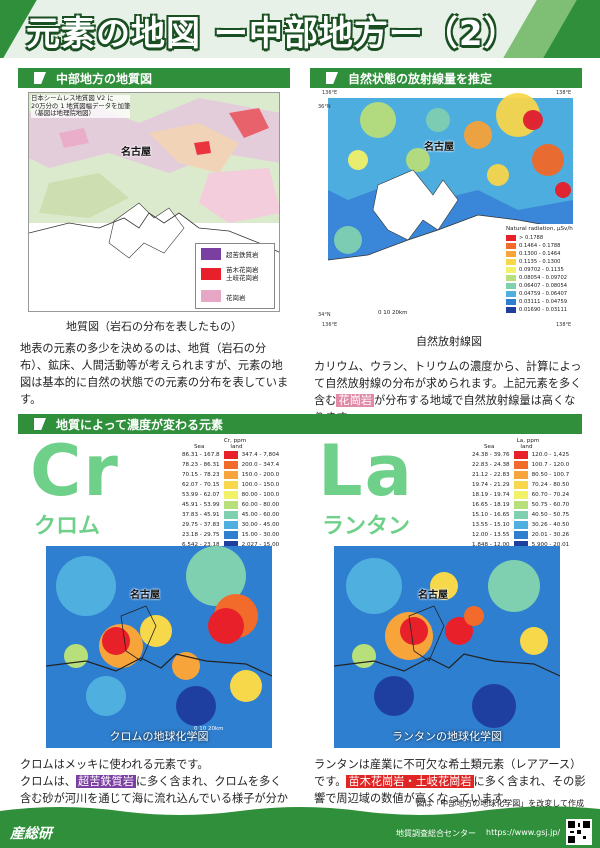 This screenshot has height=848, width=600. What do you see at coordinates (324, 107) in the screenshot?
I see `coord-lat-top: 36°N` at bounding box center [324, 107].